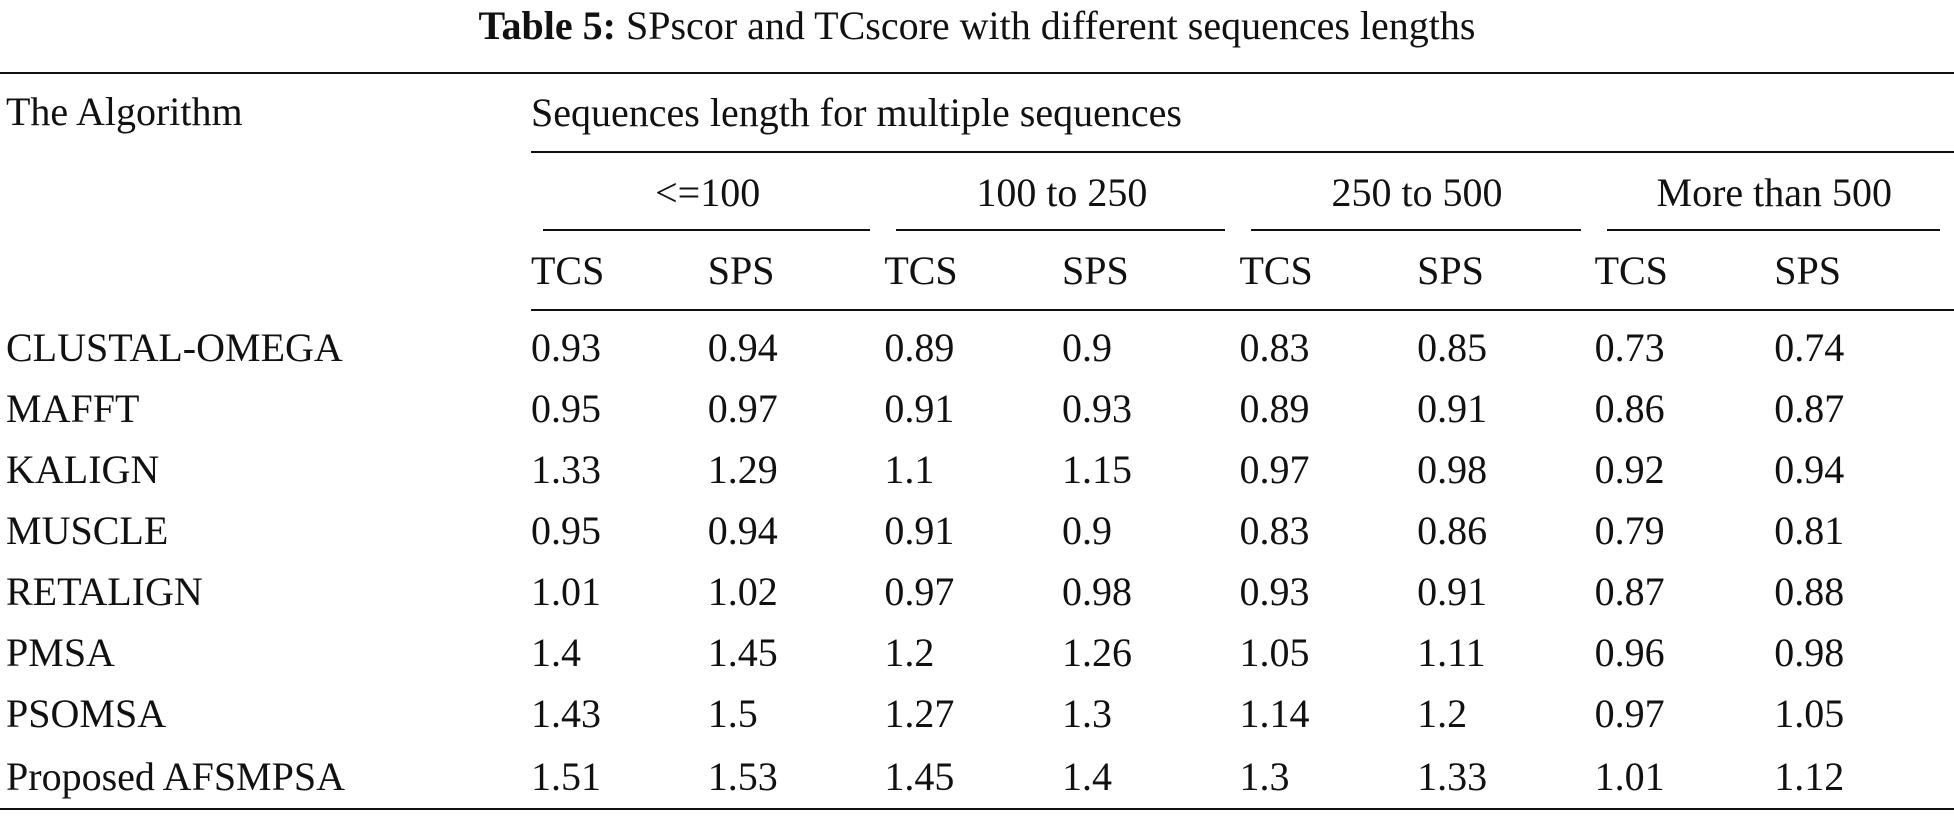 The height and width of the screenshot is (821, 1954). I want to click on score-cell: 0.87, so click(1809, 408).